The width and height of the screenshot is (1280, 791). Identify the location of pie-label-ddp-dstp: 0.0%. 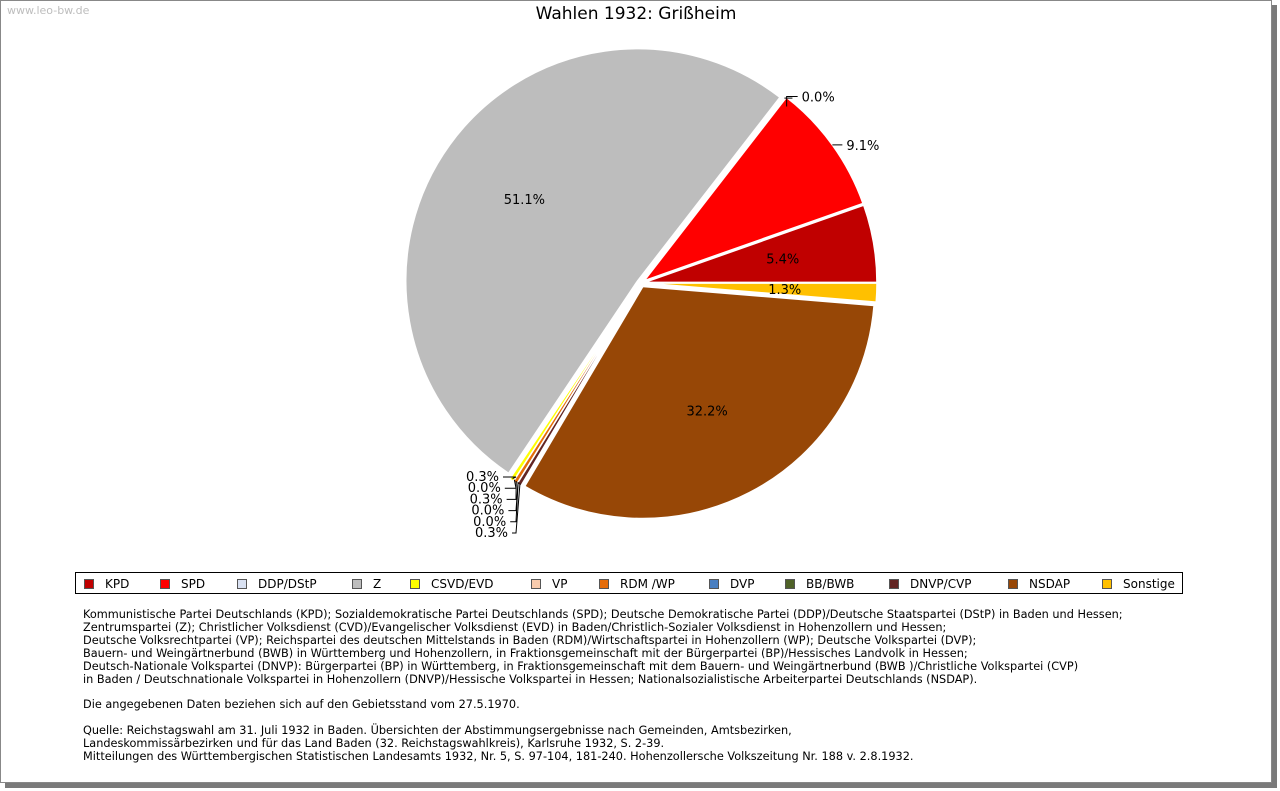
(818, 98).